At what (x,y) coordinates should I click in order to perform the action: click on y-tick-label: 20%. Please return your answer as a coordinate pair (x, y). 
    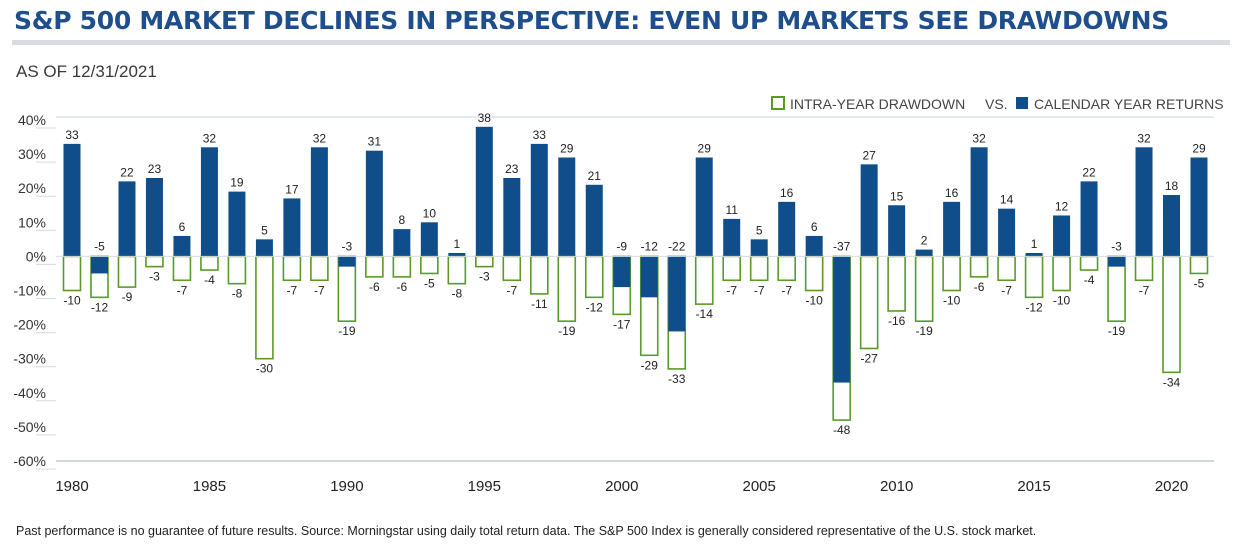
    Looking at the image, I should click on (32, 188).